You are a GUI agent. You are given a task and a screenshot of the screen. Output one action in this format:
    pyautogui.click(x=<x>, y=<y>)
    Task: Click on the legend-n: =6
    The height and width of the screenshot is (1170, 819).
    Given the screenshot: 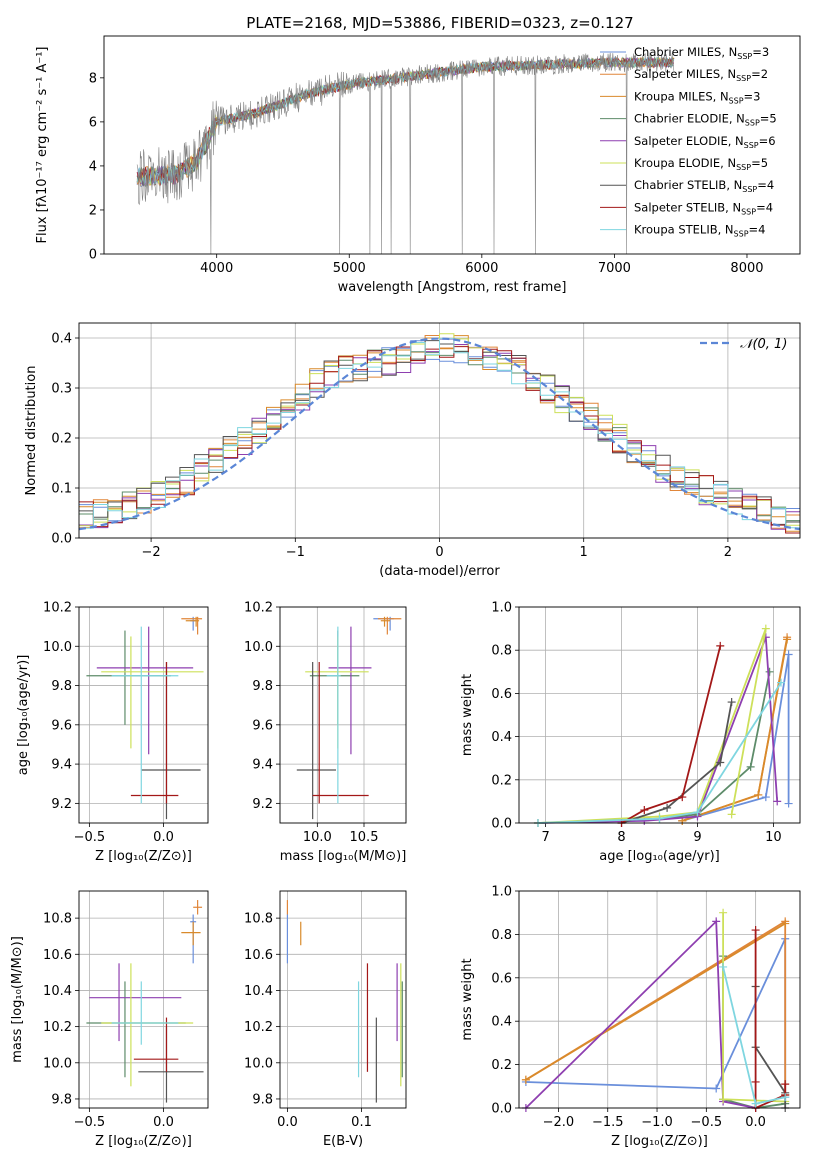 What is the action you would take?
    pyautogui.click(x=767, y=141)
    